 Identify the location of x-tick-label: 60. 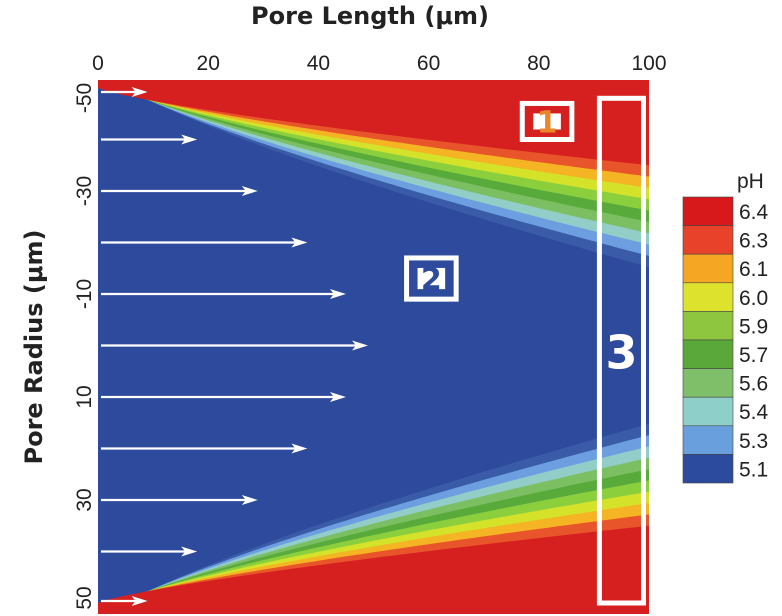
(428, 63).